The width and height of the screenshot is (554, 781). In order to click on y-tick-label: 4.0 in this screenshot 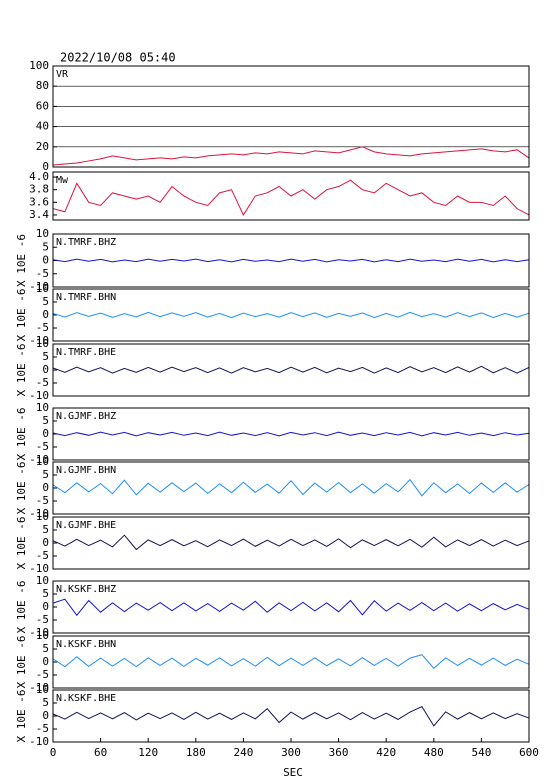, I will do `click(39, 176)`.